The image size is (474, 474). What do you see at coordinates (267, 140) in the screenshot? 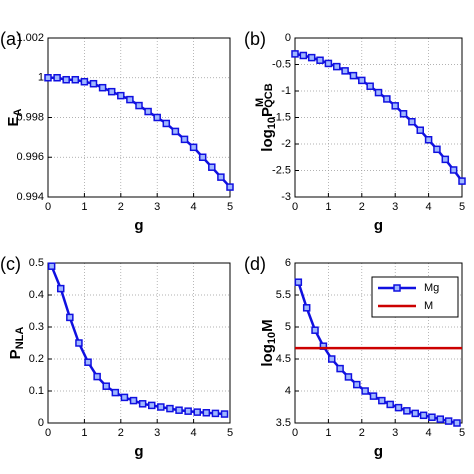
I see `y-label-part: log` at bounding box center [267, 140].